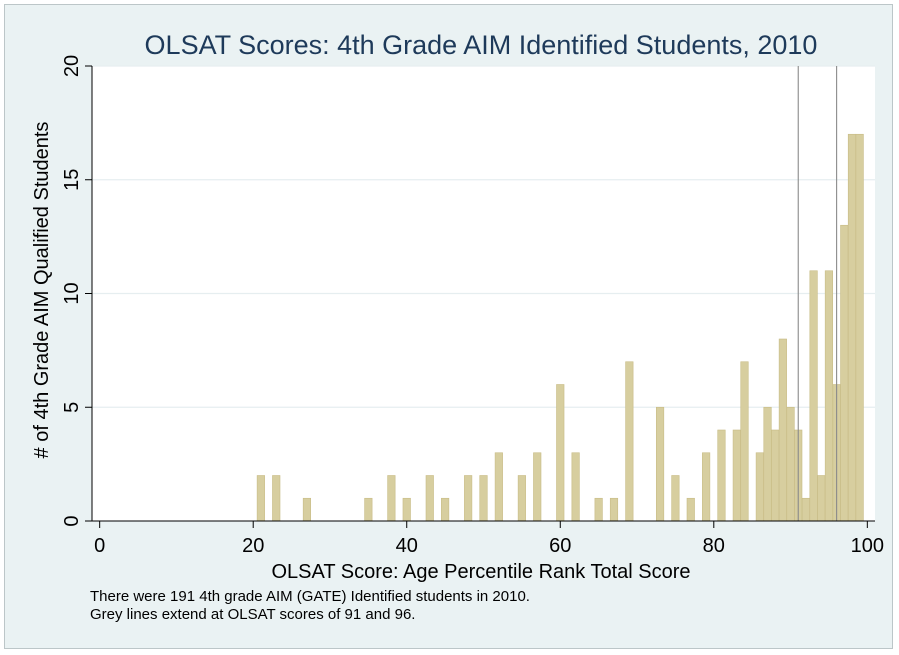 Image resolution: width=899 pixels, height=655 pixels. Describe the element at coordinates (72, 180) in the screenshot. I see `y-tick-label: 15` at that location.